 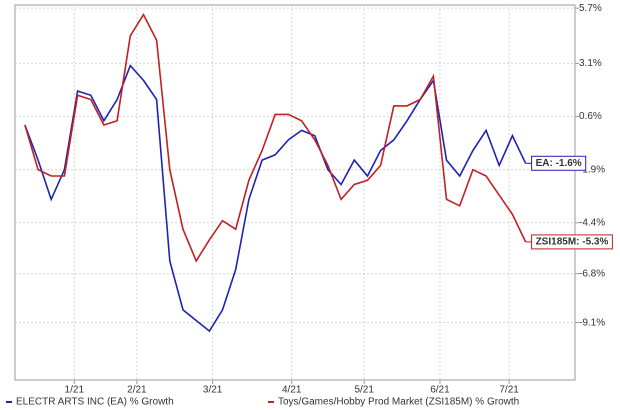 What do you see at coordinates (572, 242) in the screenshot?
I see `end-label: ZSI185M: -5.3%` at bounding box center [572, 242].